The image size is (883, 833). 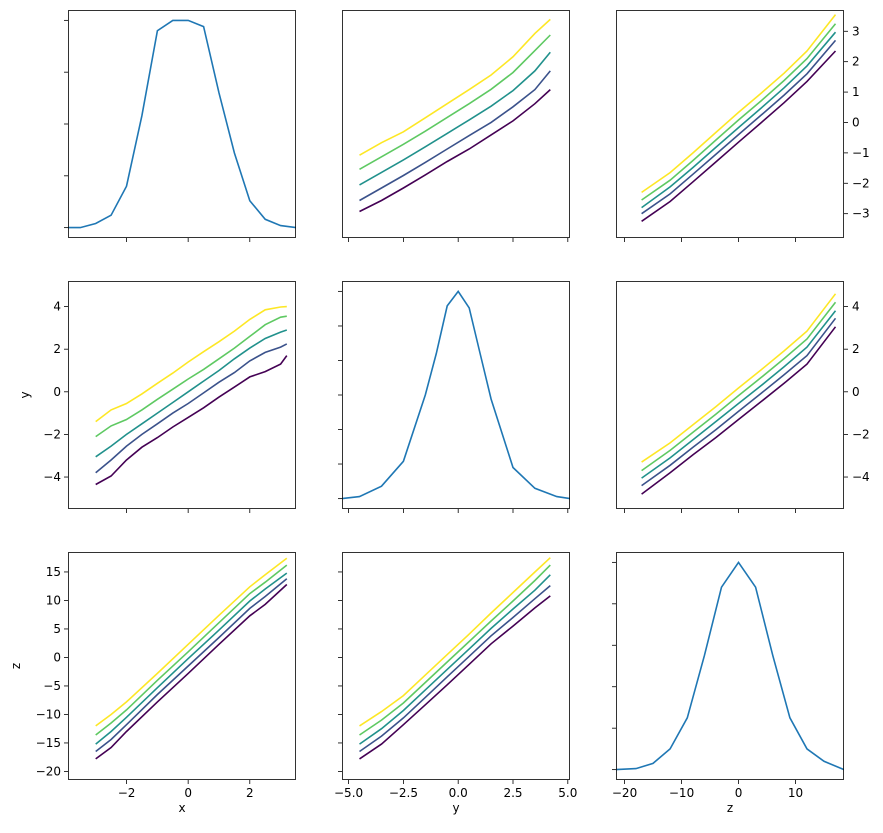 I want to click on panel-x-x, so click(x=180, y=126).